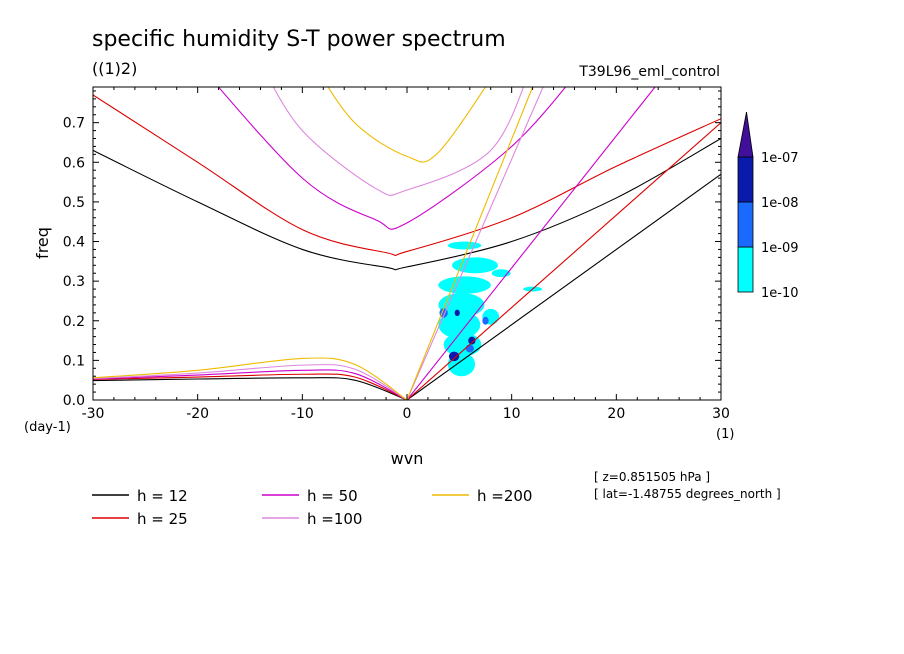  Describe the element at coordinates (332, 496) in the screenshot. I see `legend-label-2: h = 50` at that location.